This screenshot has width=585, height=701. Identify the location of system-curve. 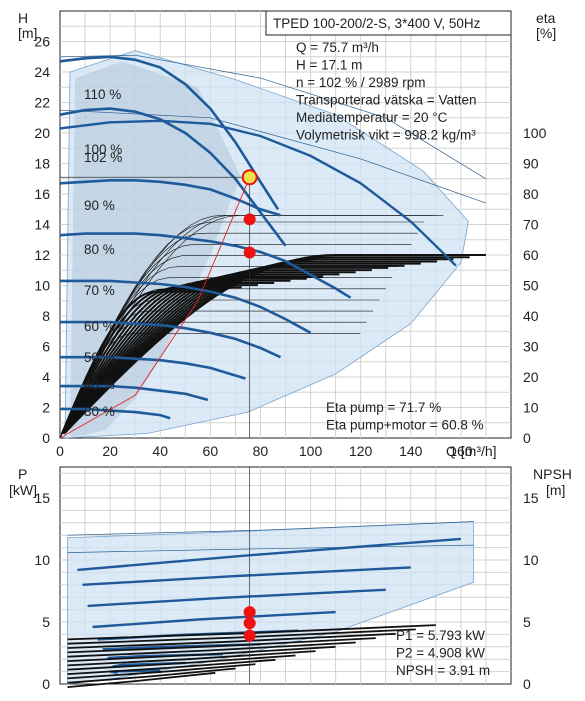
(155, 308).